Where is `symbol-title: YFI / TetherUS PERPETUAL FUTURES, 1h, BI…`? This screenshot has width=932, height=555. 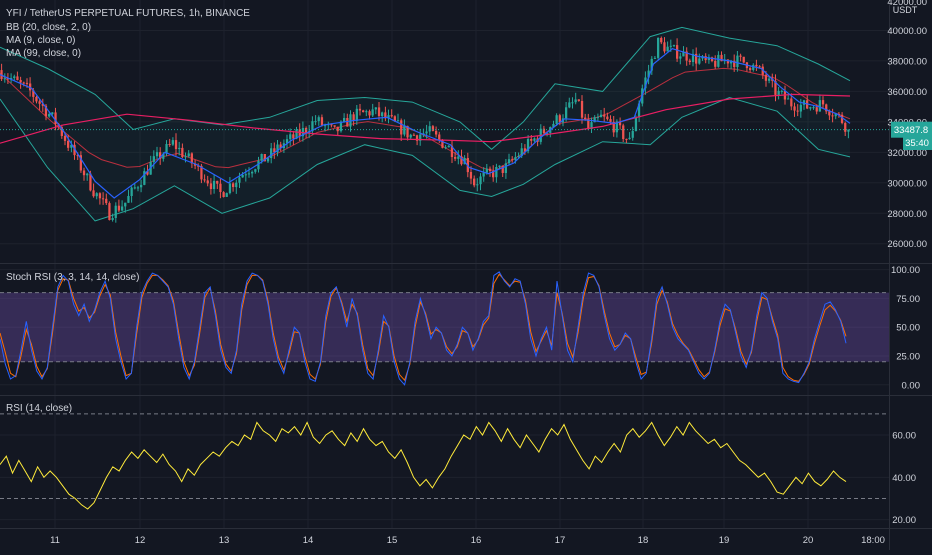 symbol-title: YFI / TetherUS PERPETUAL FUTURES, 1h, BI… is located at coordinates (128, 13).